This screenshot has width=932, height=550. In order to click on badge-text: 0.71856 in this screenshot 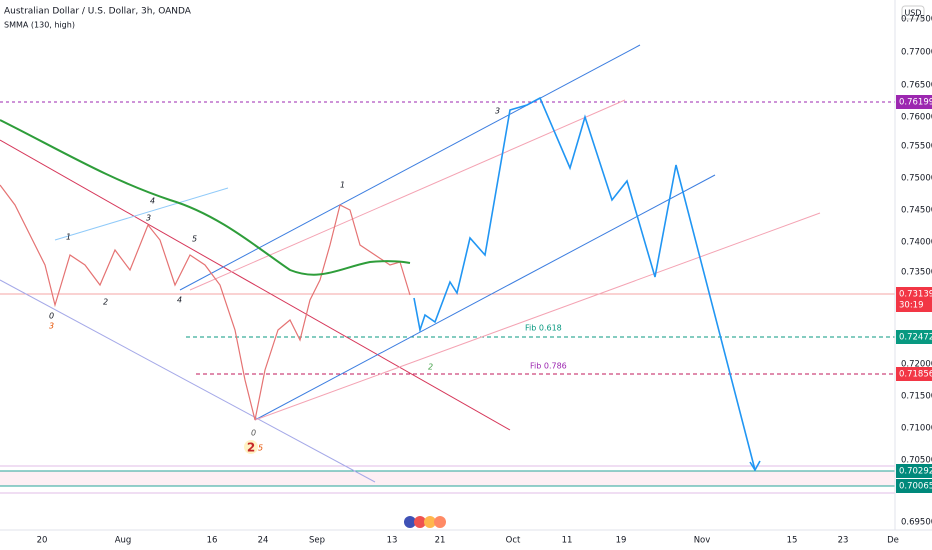, I will do `click(915, 375)`.